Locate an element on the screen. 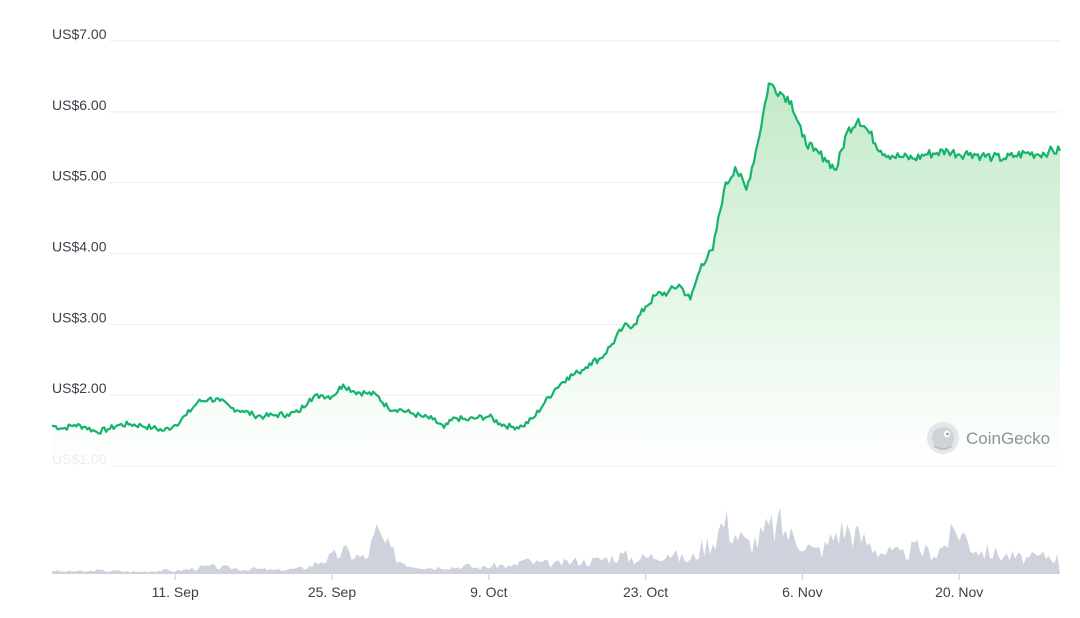 The height and width of the screenshot is (618, 1080). volume-area is located at coordinates (556, 540).